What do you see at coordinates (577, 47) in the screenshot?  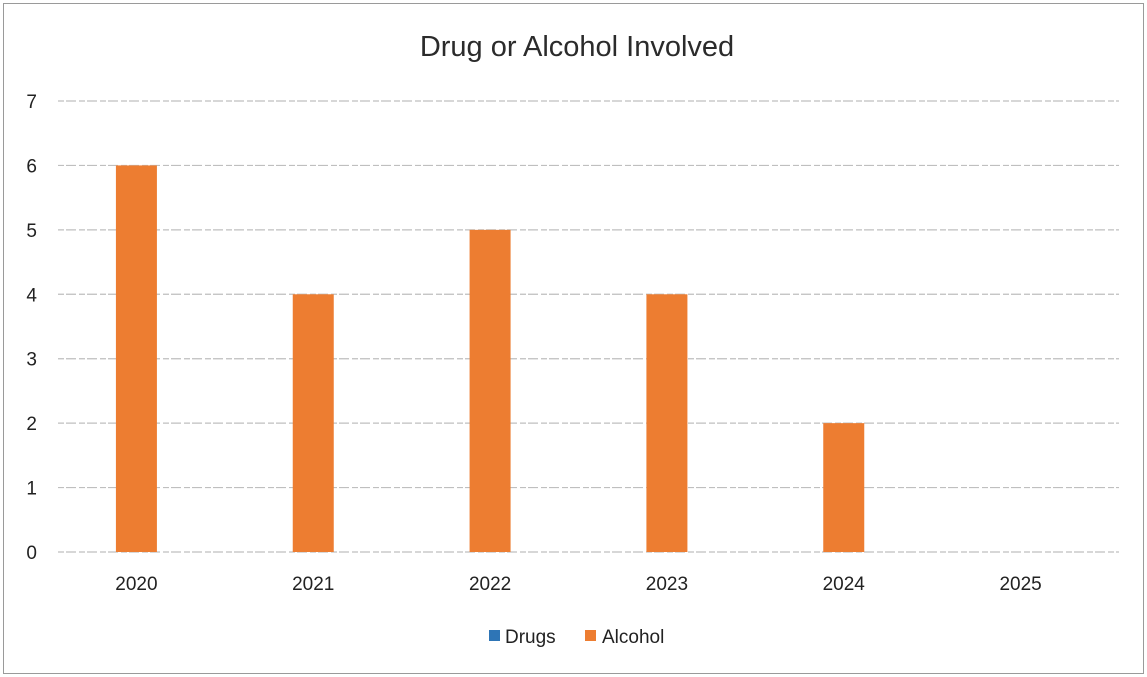 I see `chart-title: Drug or Alcohol Involved` at bounding box center [577, 47].